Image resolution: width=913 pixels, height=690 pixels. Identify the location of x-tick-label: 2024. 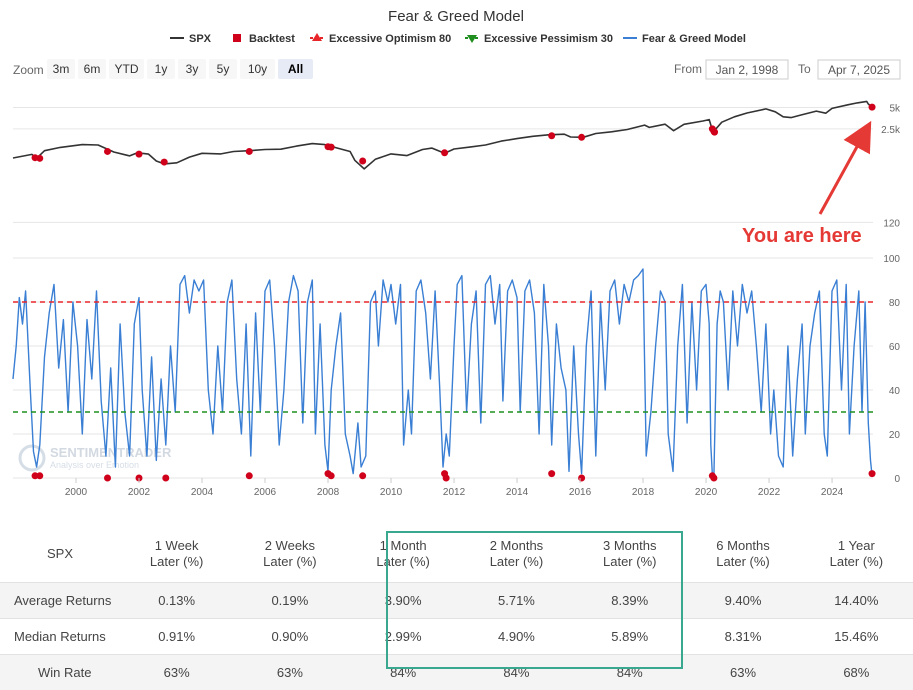
(832, 492).